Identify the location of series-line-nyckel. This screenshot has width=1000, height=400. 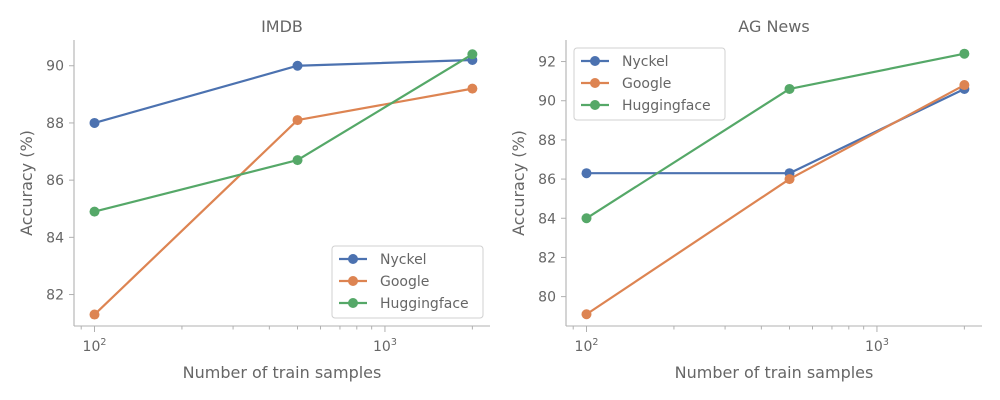
(283, 91).